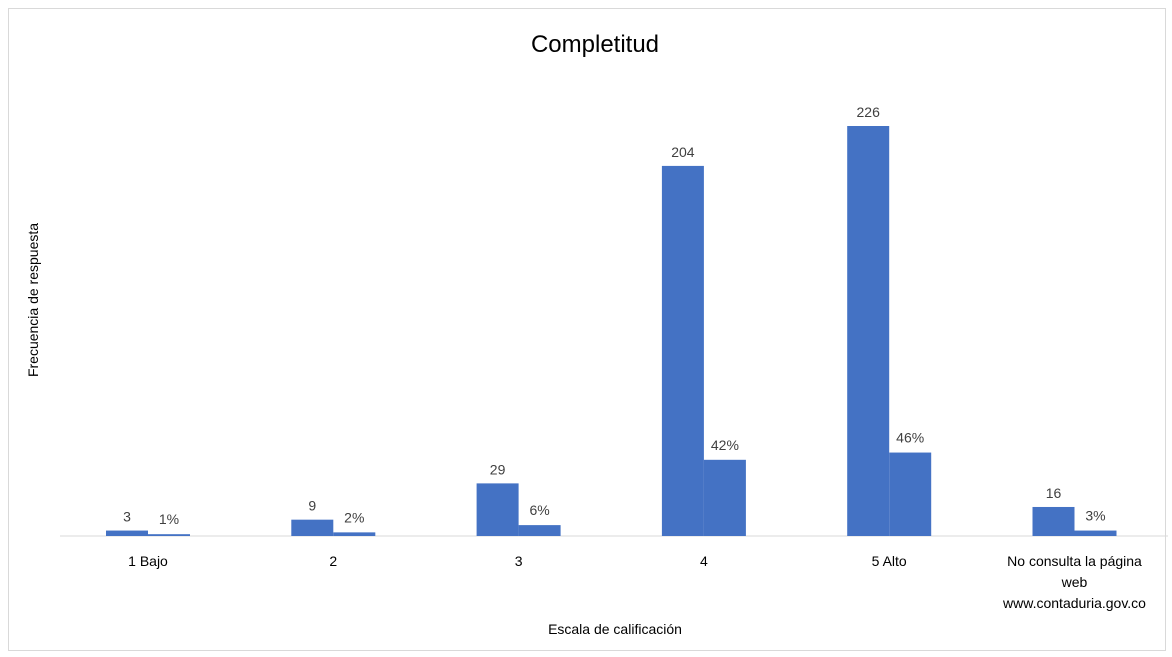 Image resolution: width=1172 pixels, height=657 pixels. I want to click on bar-percent-label: 2%, so click(354, 517).